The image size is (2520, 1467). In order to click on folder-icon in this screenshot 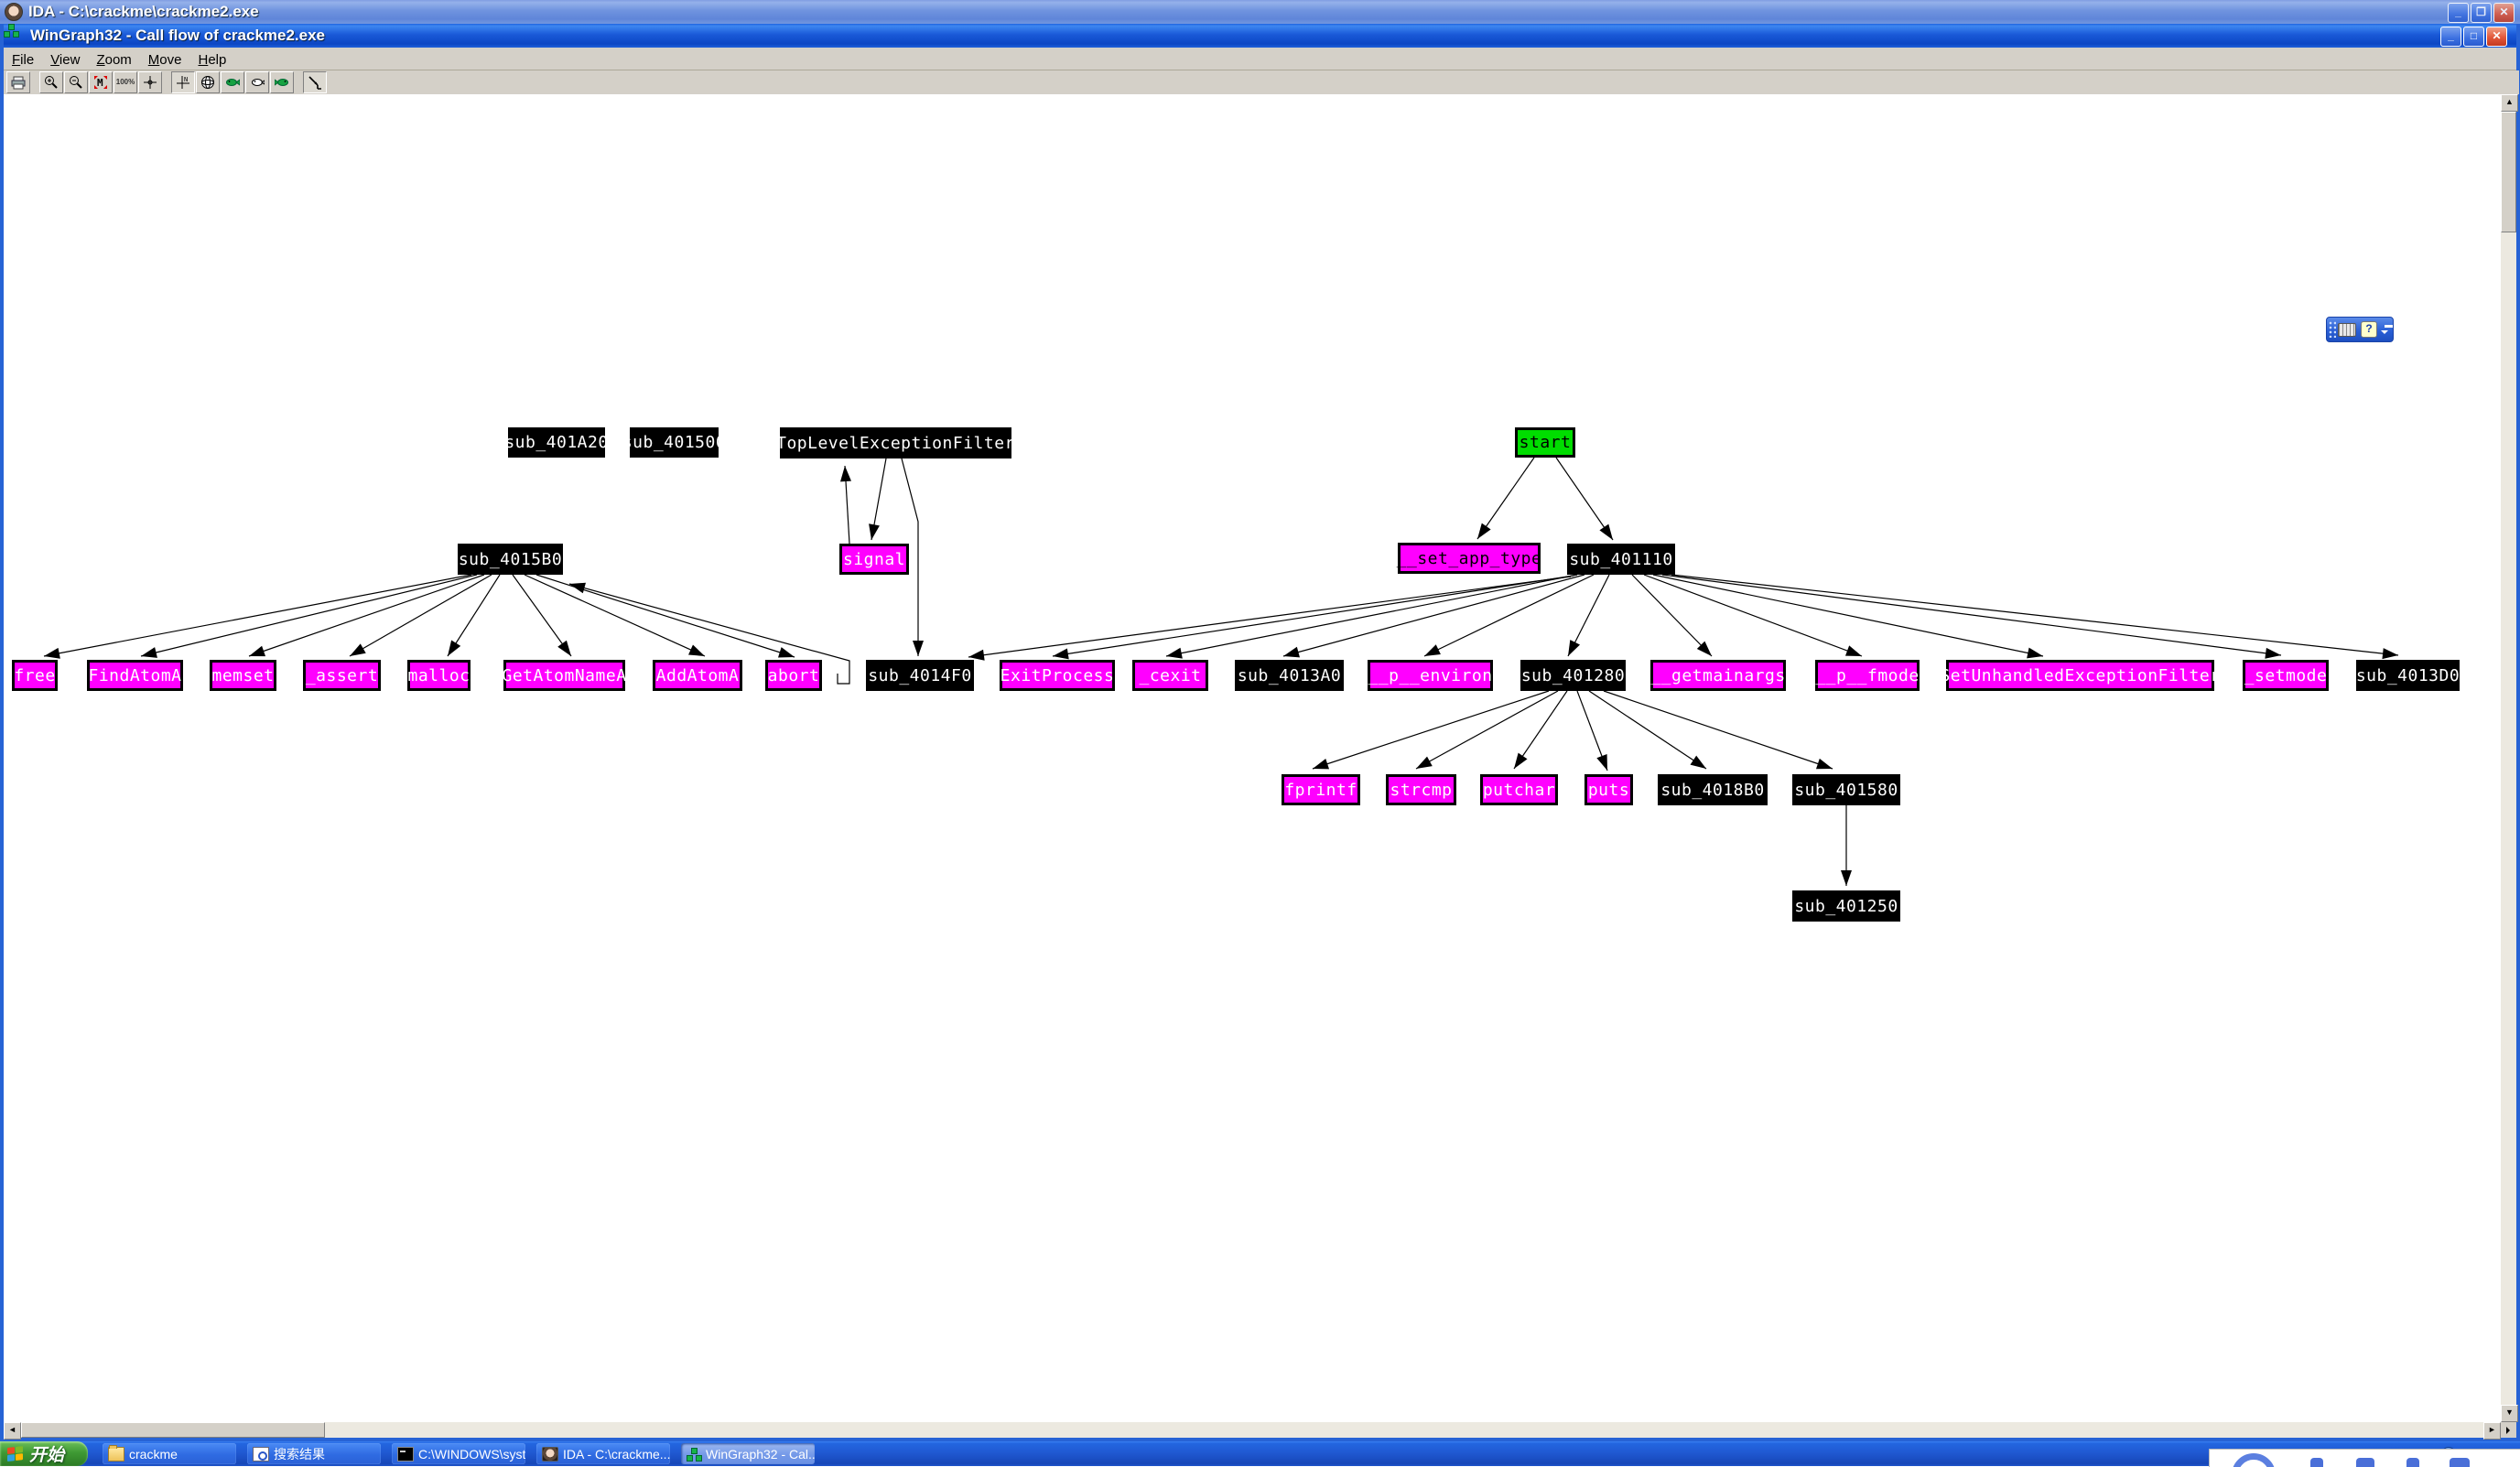, I will do `click(116, 1453)`.